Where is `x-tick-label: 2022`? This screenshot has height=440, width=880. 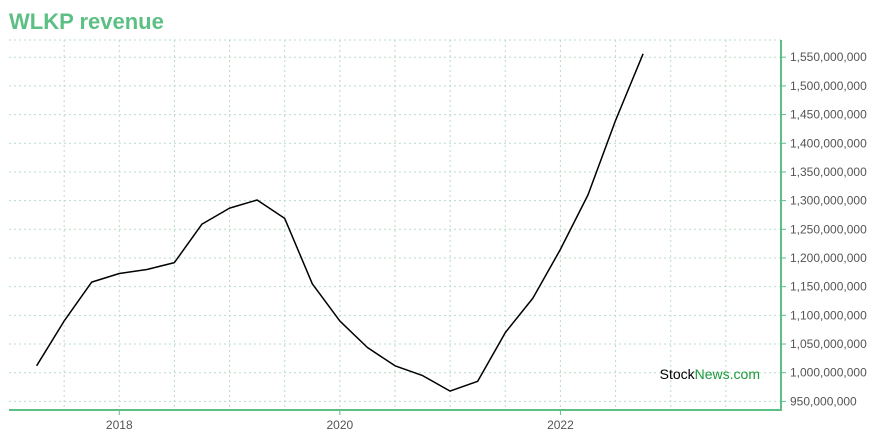 x-tick-label: 2022 is located at coordinates (560, 425).